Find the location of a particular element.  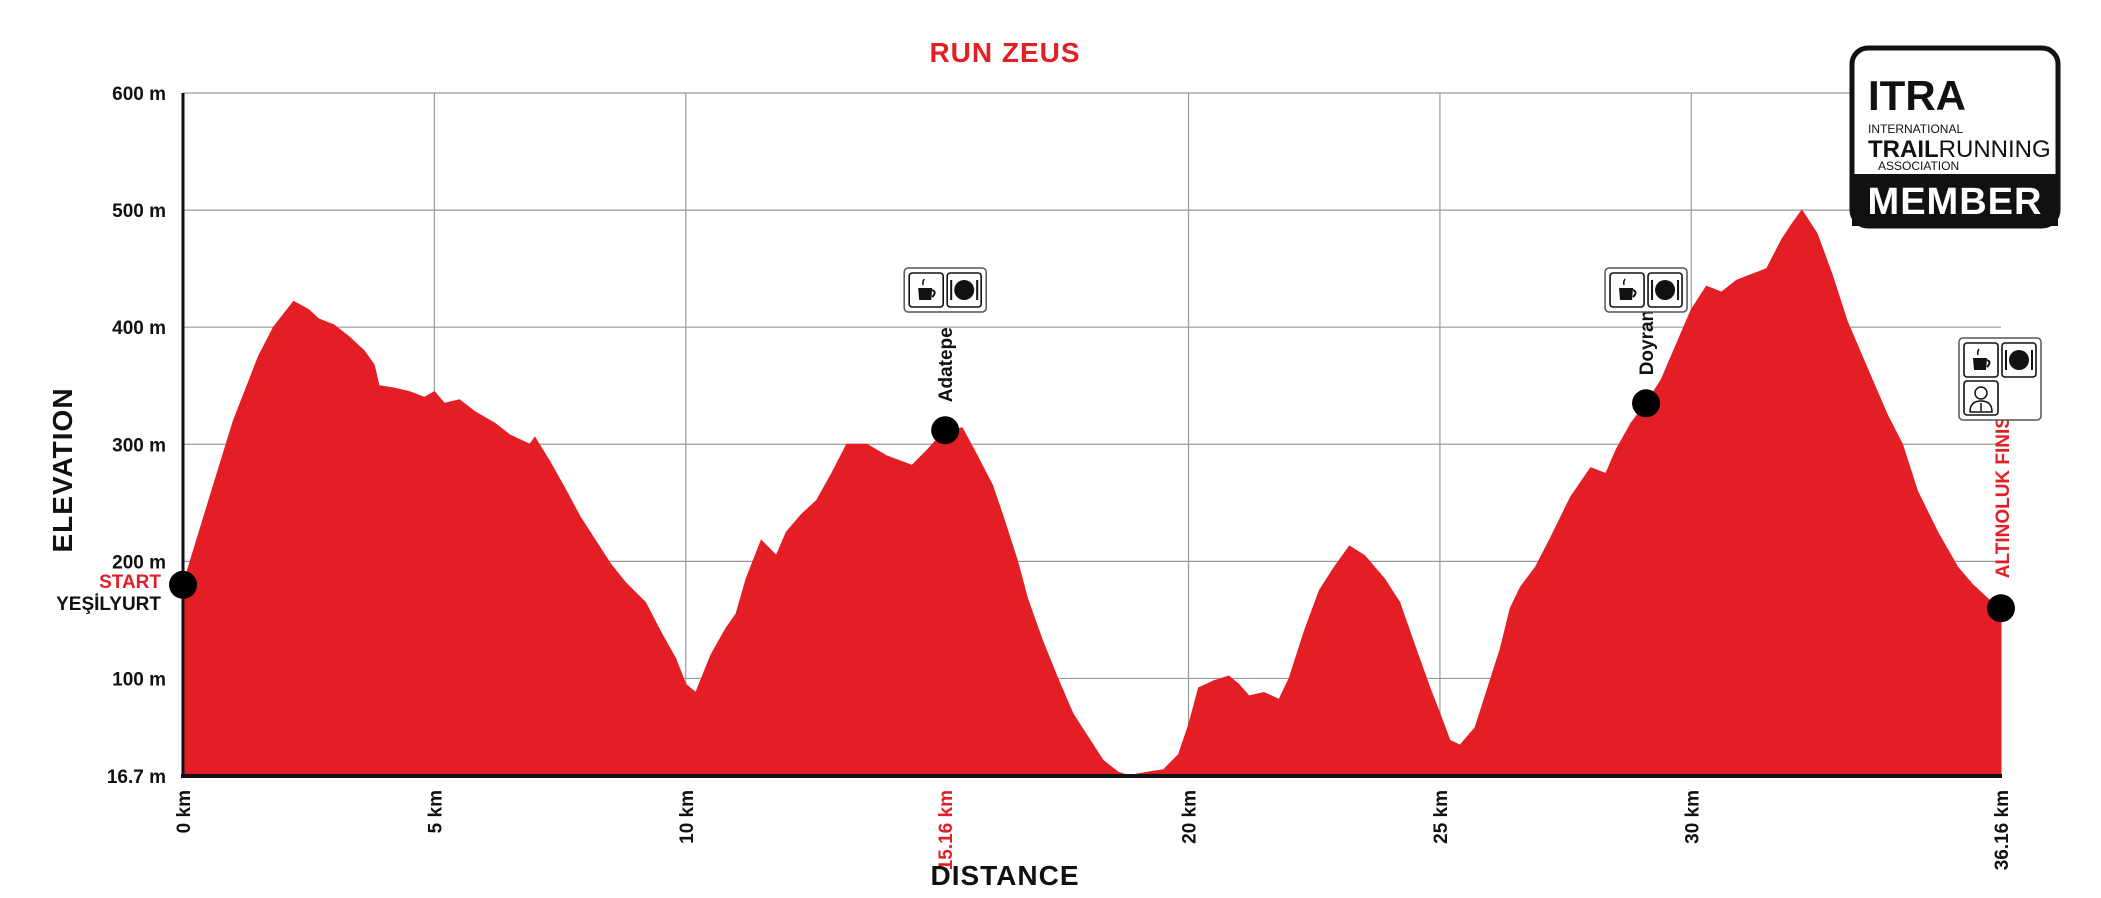

logo-badge-band-bottom is located at coordinates (1955, 212).